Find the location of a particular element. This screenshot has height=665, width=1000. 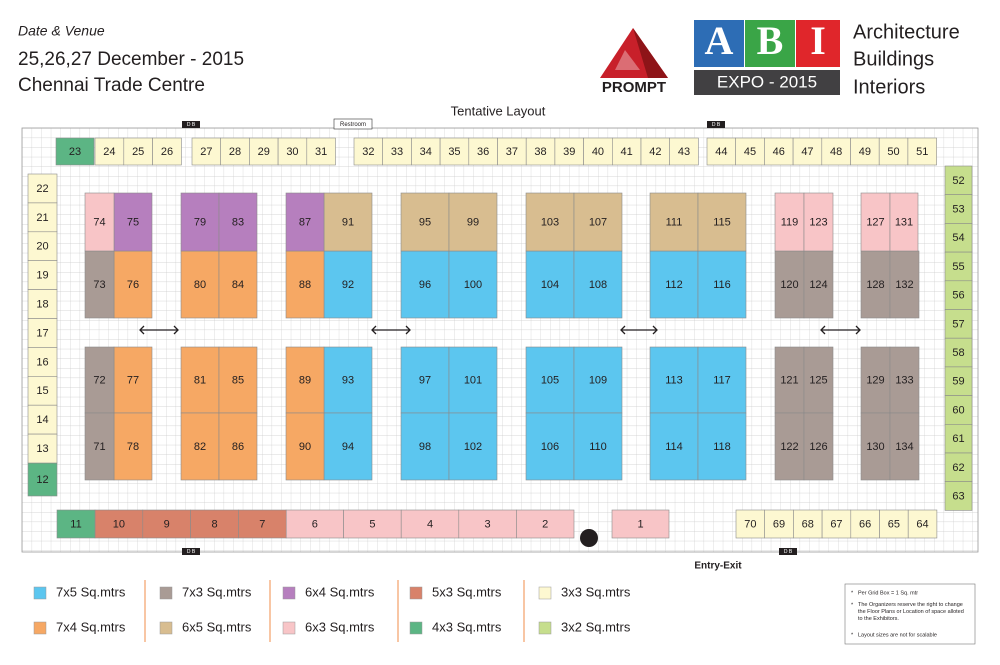

legend-label: 3x2 Sq.mtrs is located at coordinates (596, 626).